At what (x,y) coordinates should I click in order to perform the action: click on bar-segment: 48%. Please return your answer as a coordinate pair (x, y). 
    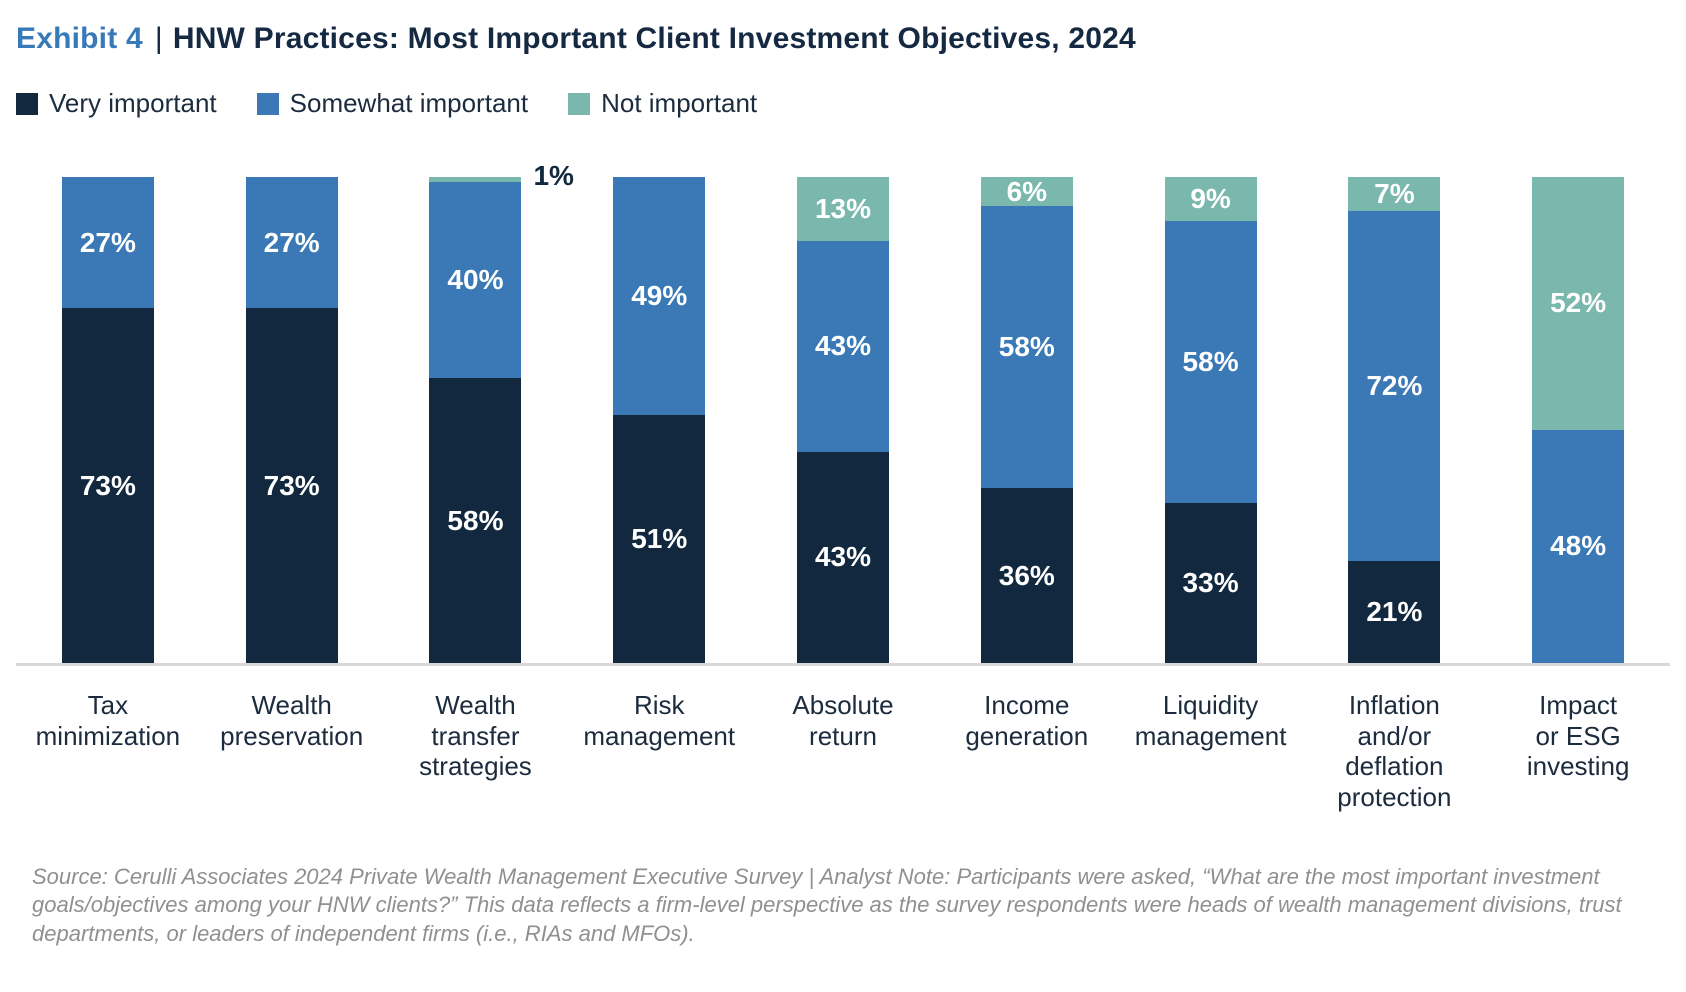
    Looking at the image, I should click on (1578, 546).